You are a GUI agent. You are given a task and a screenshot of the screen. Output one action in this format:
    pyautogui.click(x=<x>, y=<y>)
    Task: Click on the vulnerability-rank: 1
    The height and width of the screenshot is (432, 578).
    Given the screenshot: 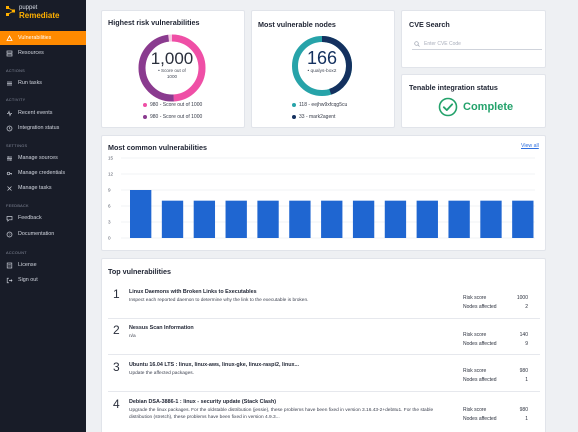 What is the action you would take?
    pyautogui.click(x=116, y=294)
    